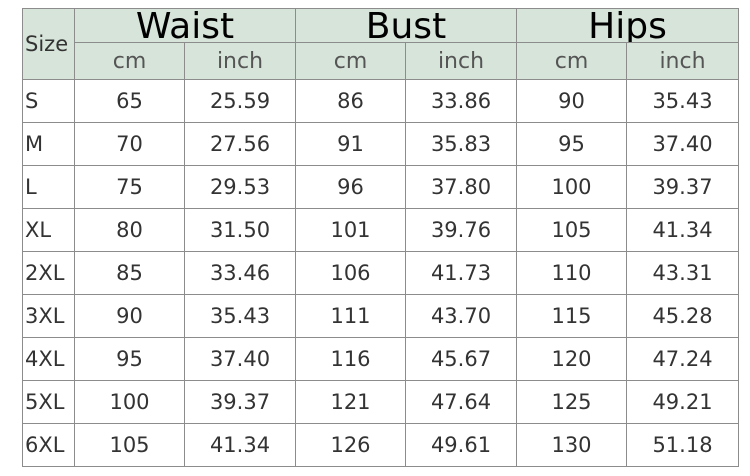  Describe the element at coordinates (240, 273) in the screenshot. I see `value-cell: 33.46` at that location.